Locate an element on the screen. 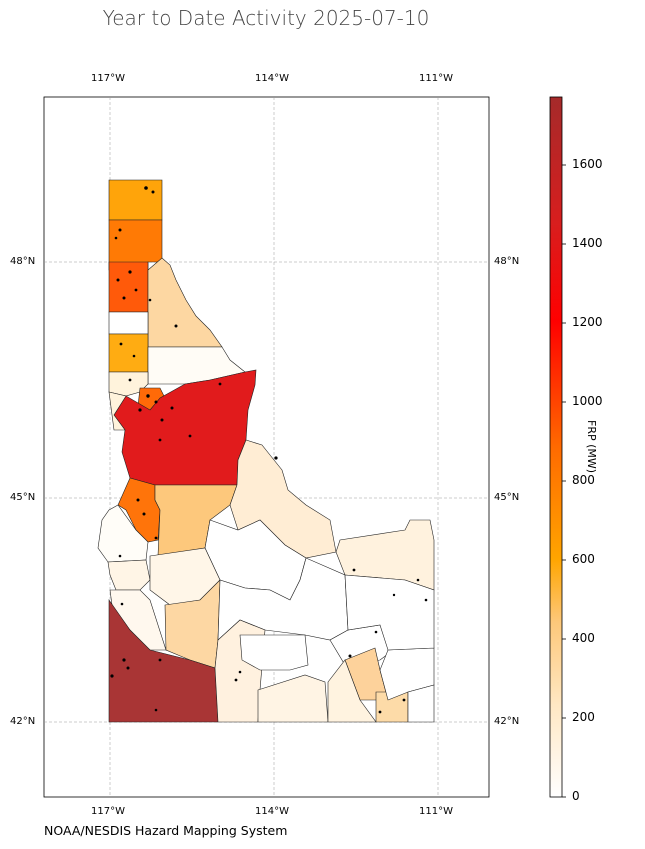  county-kootenai is located at coordinates (128, 287).